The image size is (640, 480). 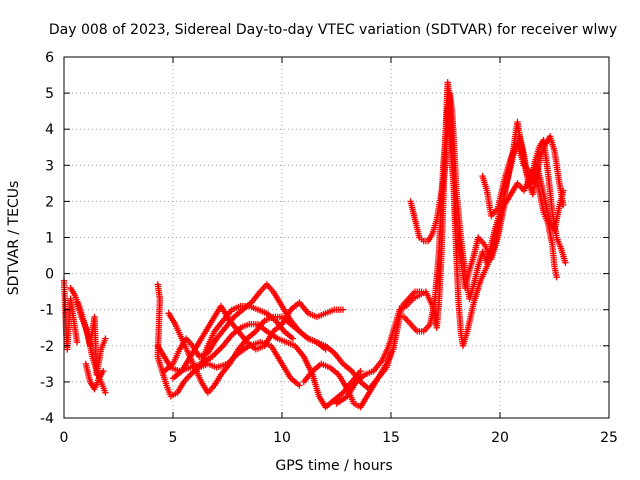 What do you see at coordinates (500, 438) in the screenshot?
I see `x-tick-label: 20` at bounding box center [500, 438].